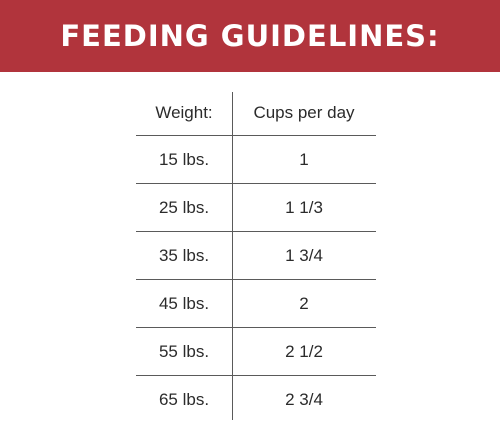  Describe the element at coordinates (184, 207) in the screenshot. I see `weight-cell: 25 lbs.` at that location.